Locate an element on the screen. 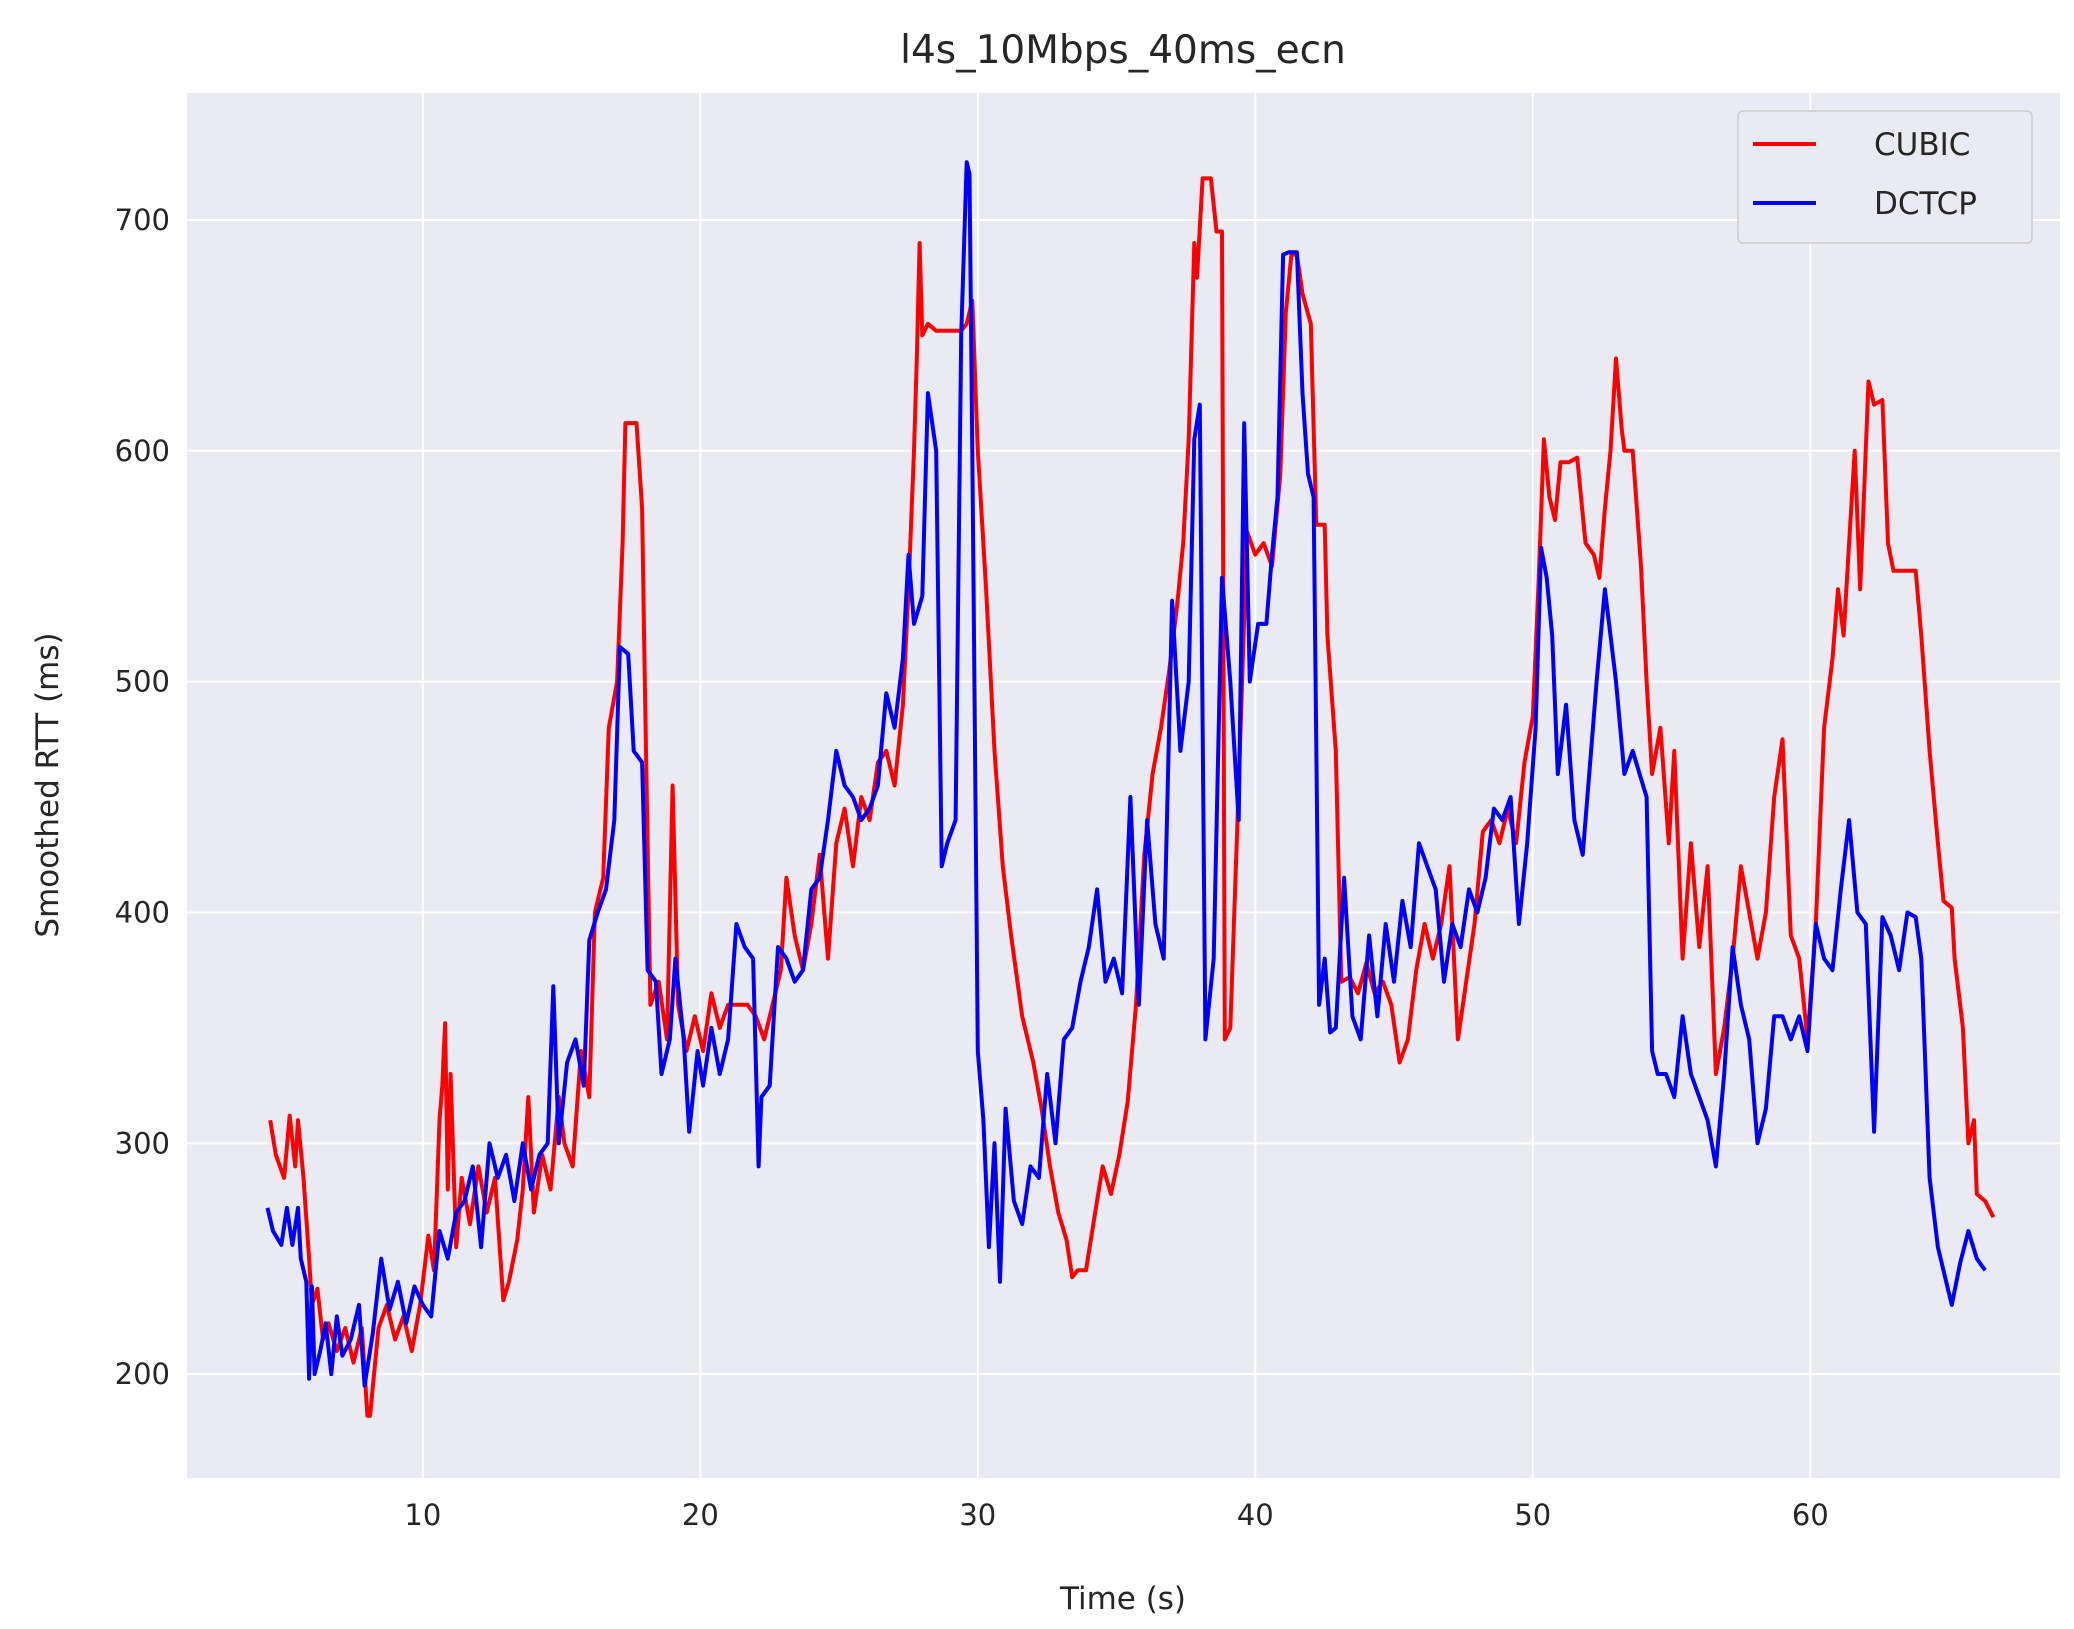 This screenshot has height=1629, width=2074. x-tick-label: 30 is located at coordinates (977, 1515).